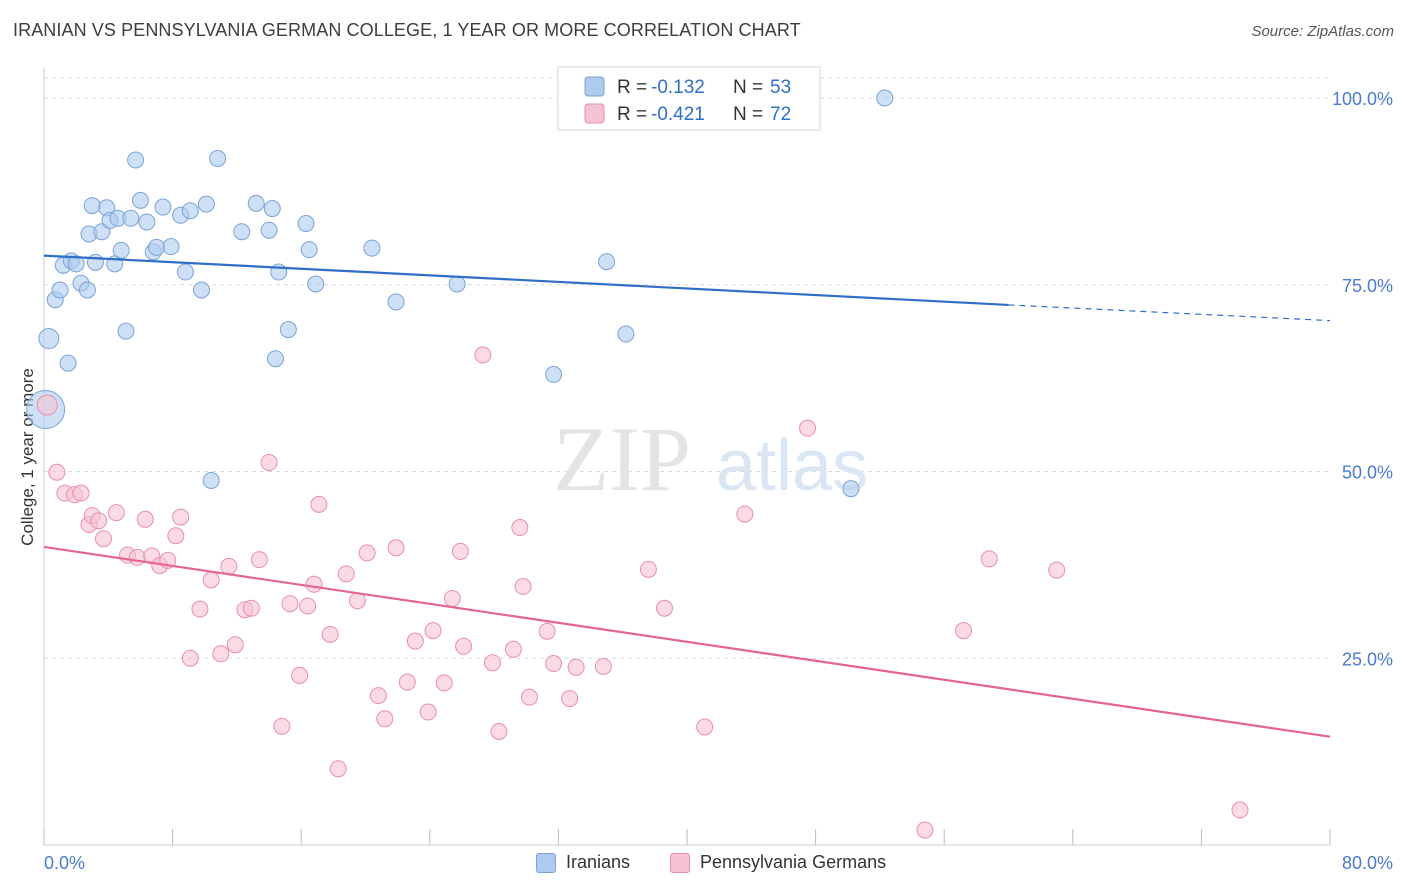 This screenshot has width=1406, height=892. Describe the element at coordinates (1362, 99) in the screenshot. I see `y-tick-label: 100.0%` at that location.